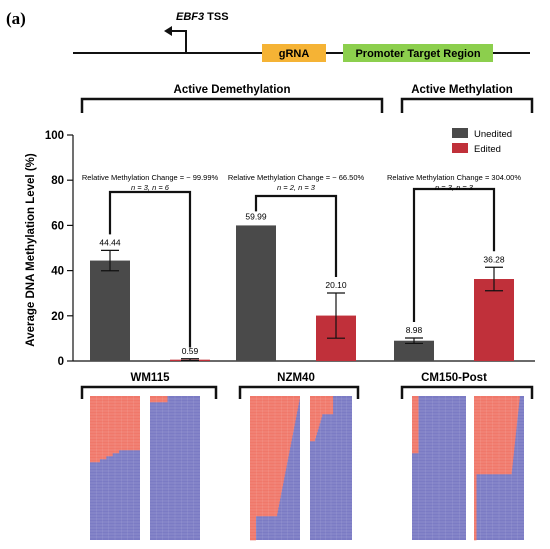  What do you see at coordinates (439, 468) in the screenshot?
I see `heatmap-cm150-unedited` at bounding box center [439, 468].